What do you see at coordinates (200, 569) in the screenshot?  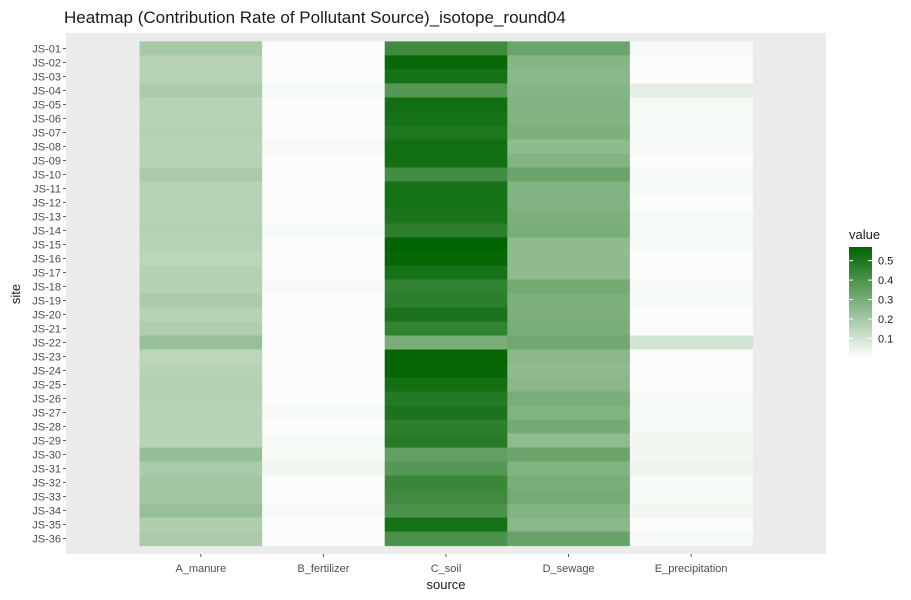 I see `x-tick-label-a_manure: A_manure` at bounding box center [200, 569].